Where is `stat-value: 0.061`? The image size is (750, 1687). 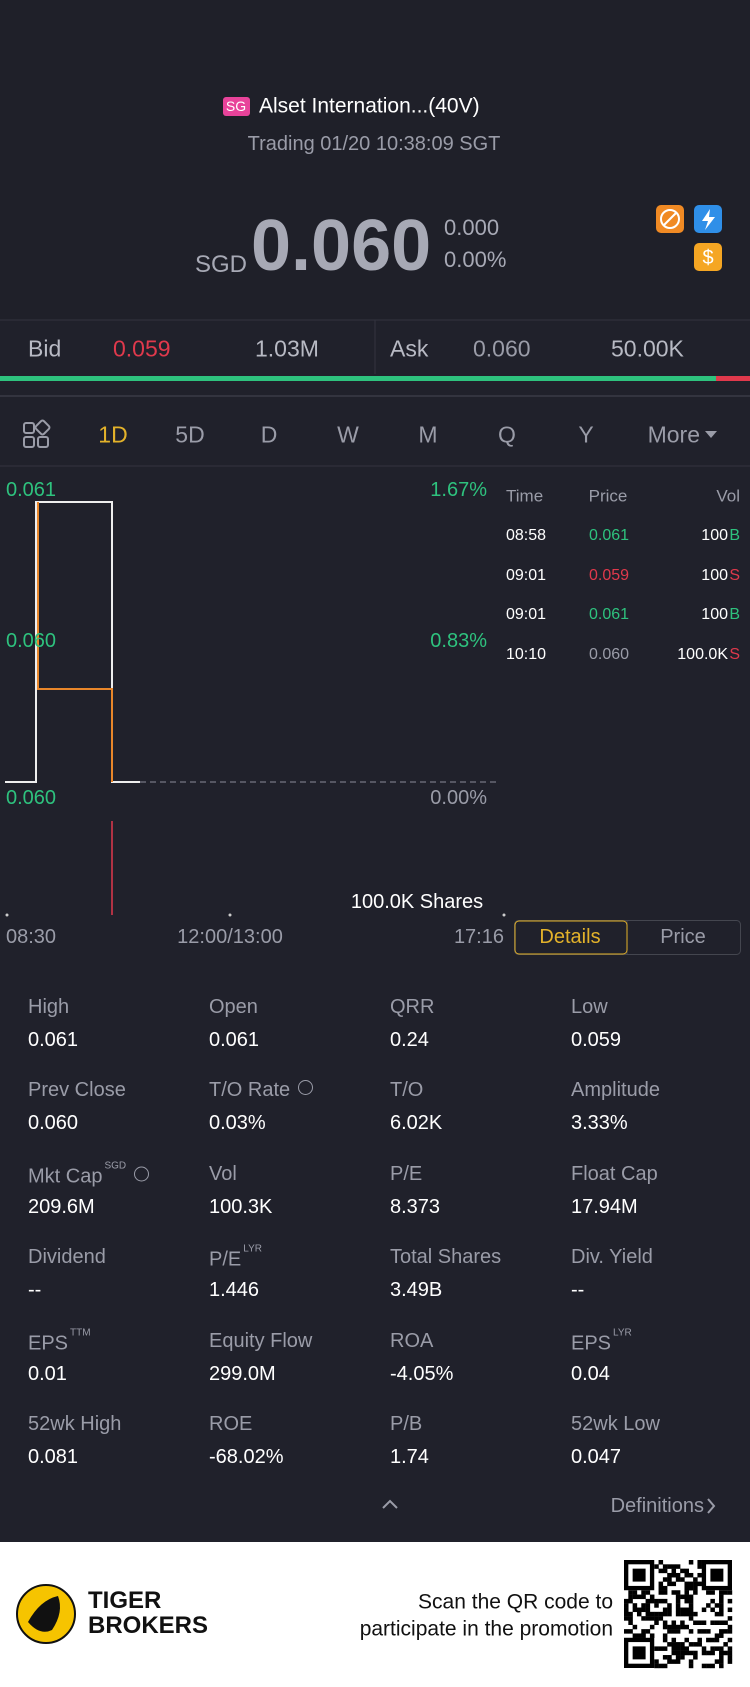 stat-value: 0.061 is located at coordinates (234, 1040).